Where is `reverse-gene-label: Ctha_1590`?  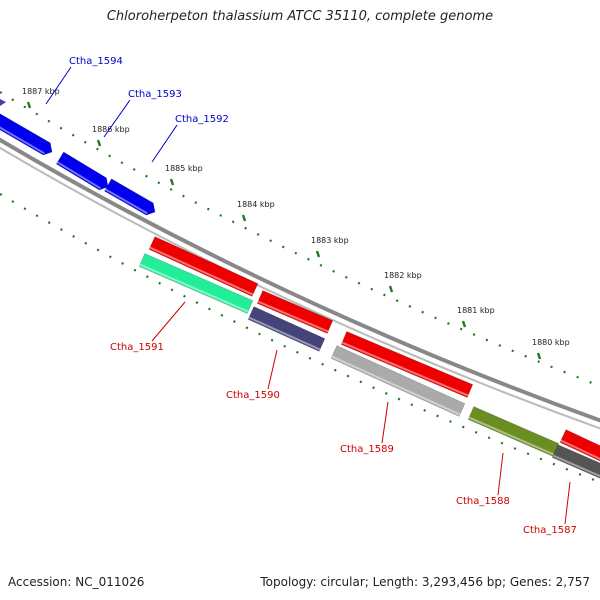 reverse-gene-label: Ctha_1590 is located at coordinates (253, 395).